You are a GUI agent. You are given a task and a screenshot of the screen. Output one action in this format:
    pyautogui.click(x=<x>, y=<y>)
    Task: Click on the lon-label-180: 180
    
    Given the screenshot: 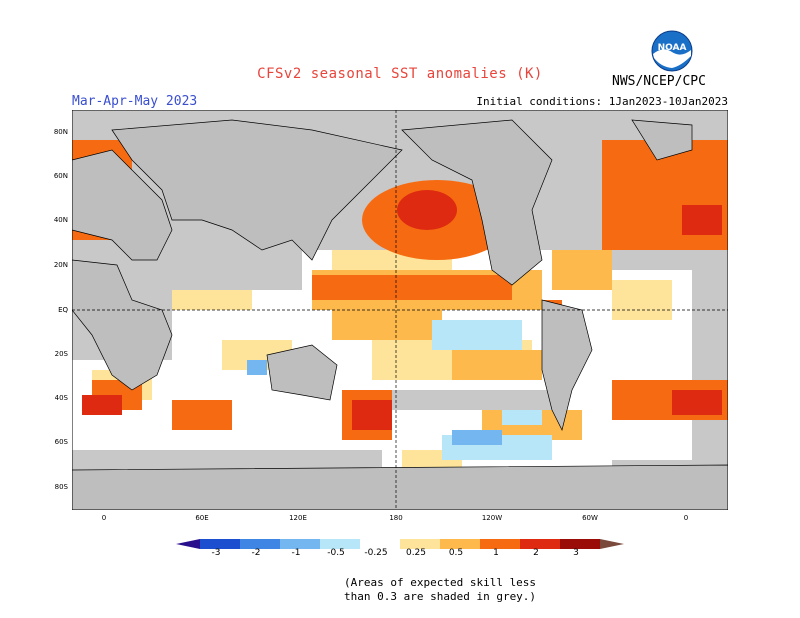 What is the action you would take?
    pyautogui.click(x=396, y=518)
    